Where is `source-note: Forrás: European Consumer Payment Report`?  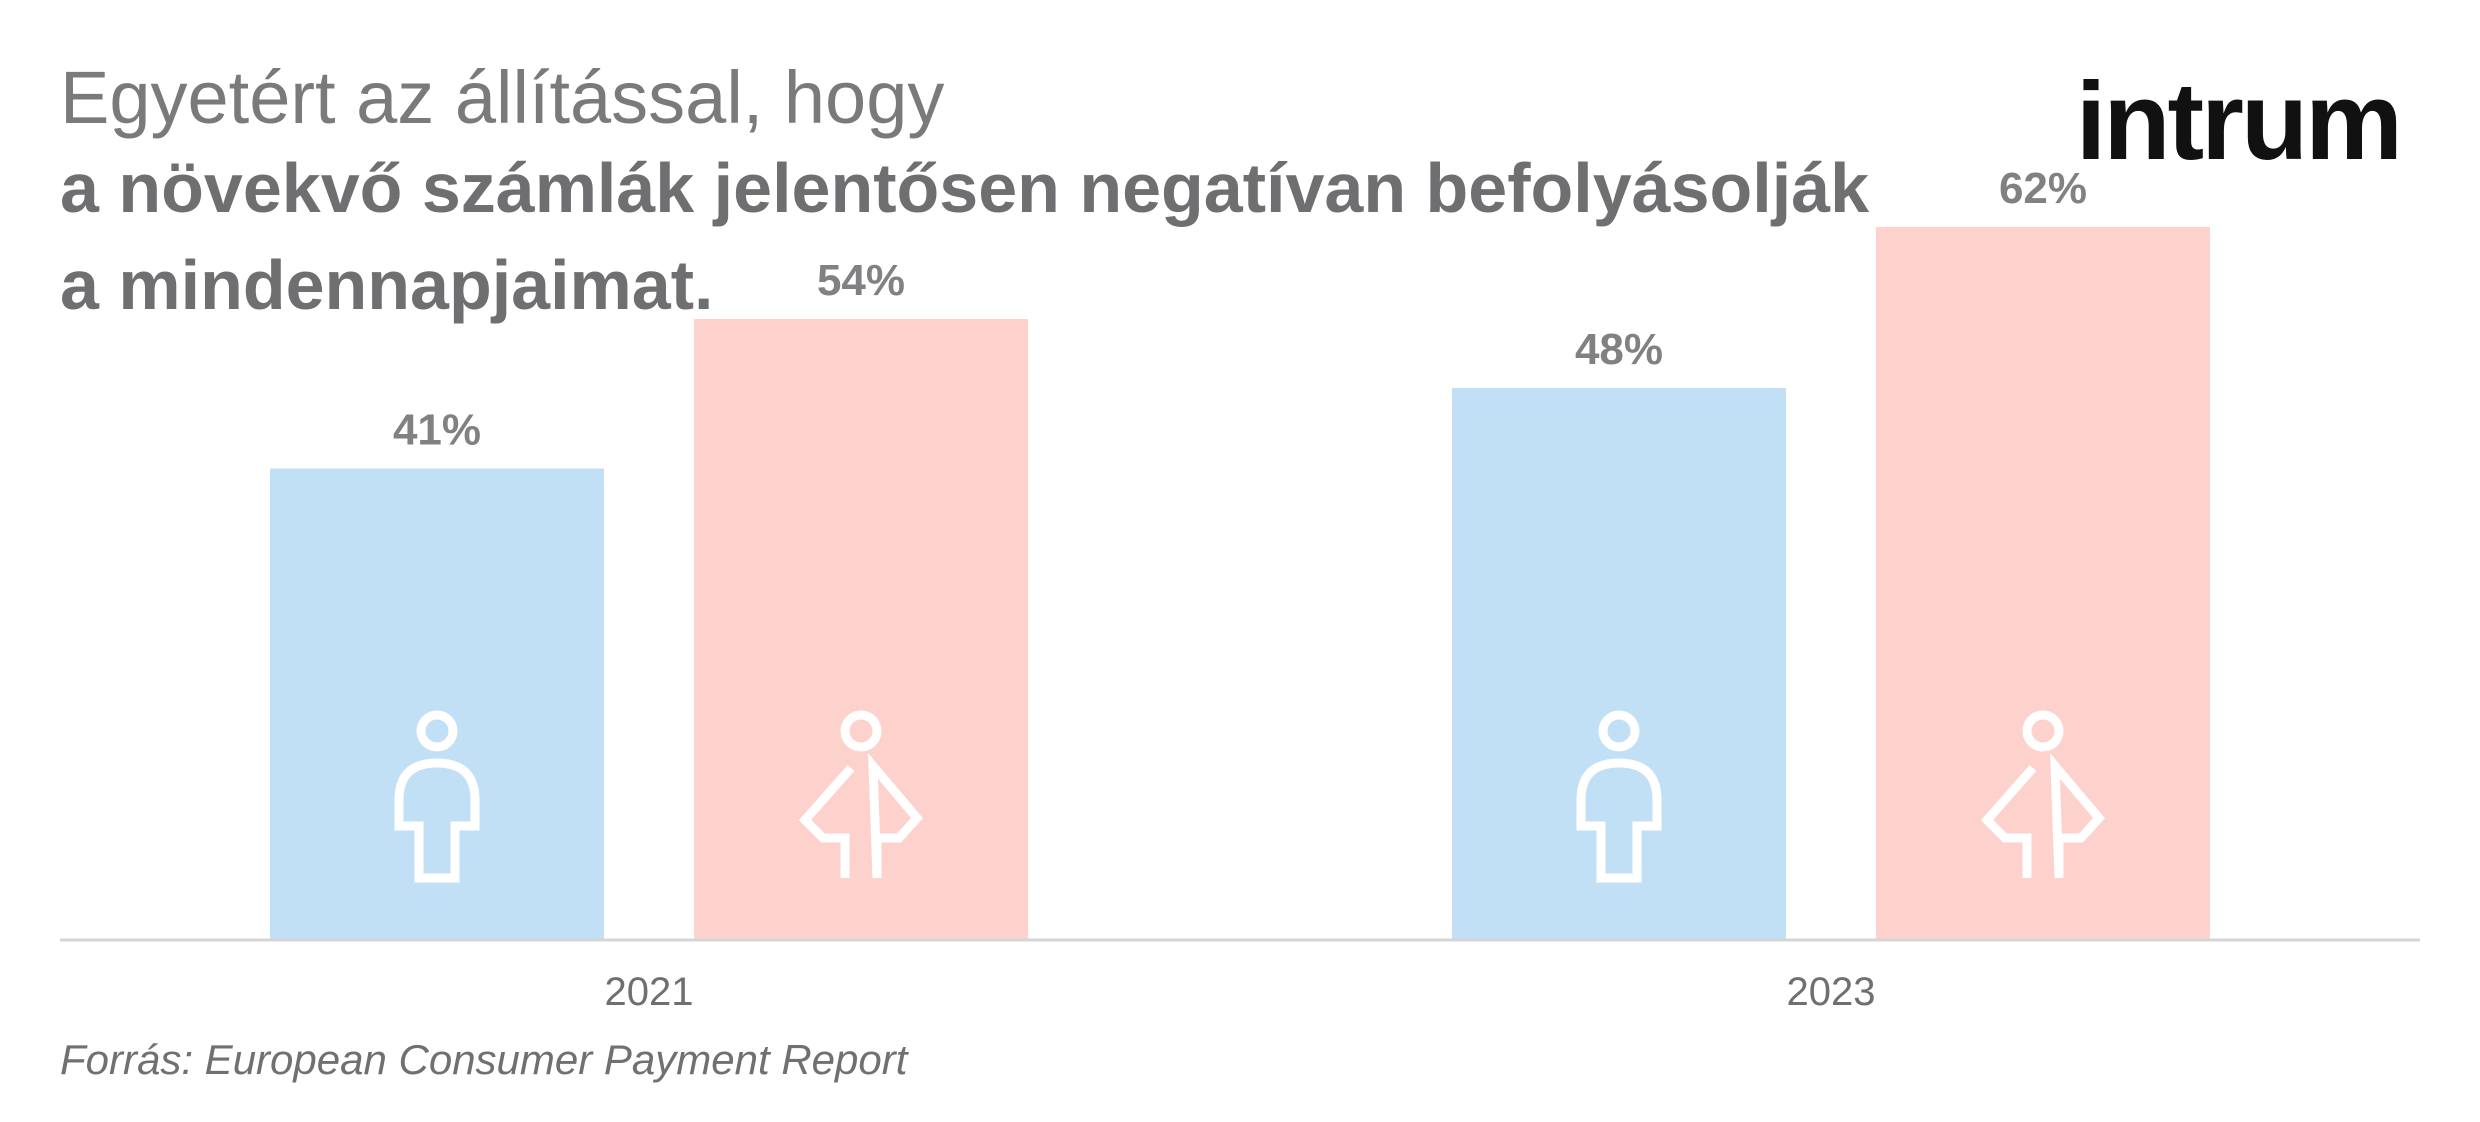
source-note: Forrás: European Consumer Payment Report is located at coordinates (484, 1059).